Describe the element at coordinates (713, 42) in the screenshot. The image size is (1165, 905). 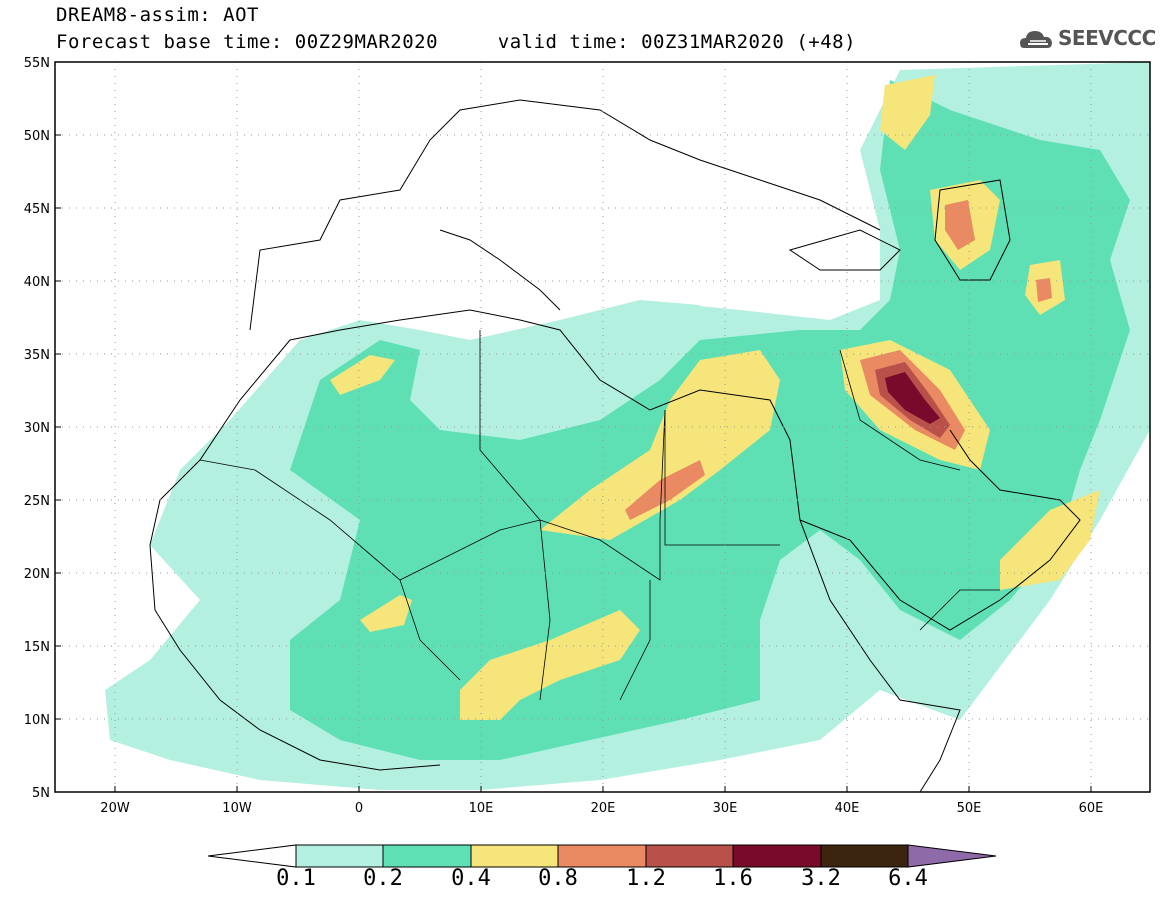
I see `valid-time-value: 00Z31MAR2020` at that location.